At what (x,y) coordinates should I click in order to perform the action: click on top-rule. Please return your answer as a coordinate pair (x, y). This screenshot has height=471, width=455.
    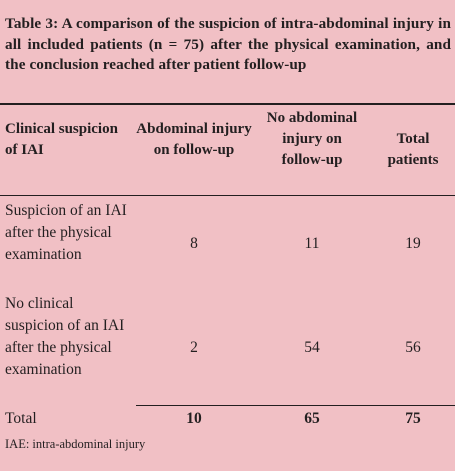
    Looking at the image, I should click on (227, 104).